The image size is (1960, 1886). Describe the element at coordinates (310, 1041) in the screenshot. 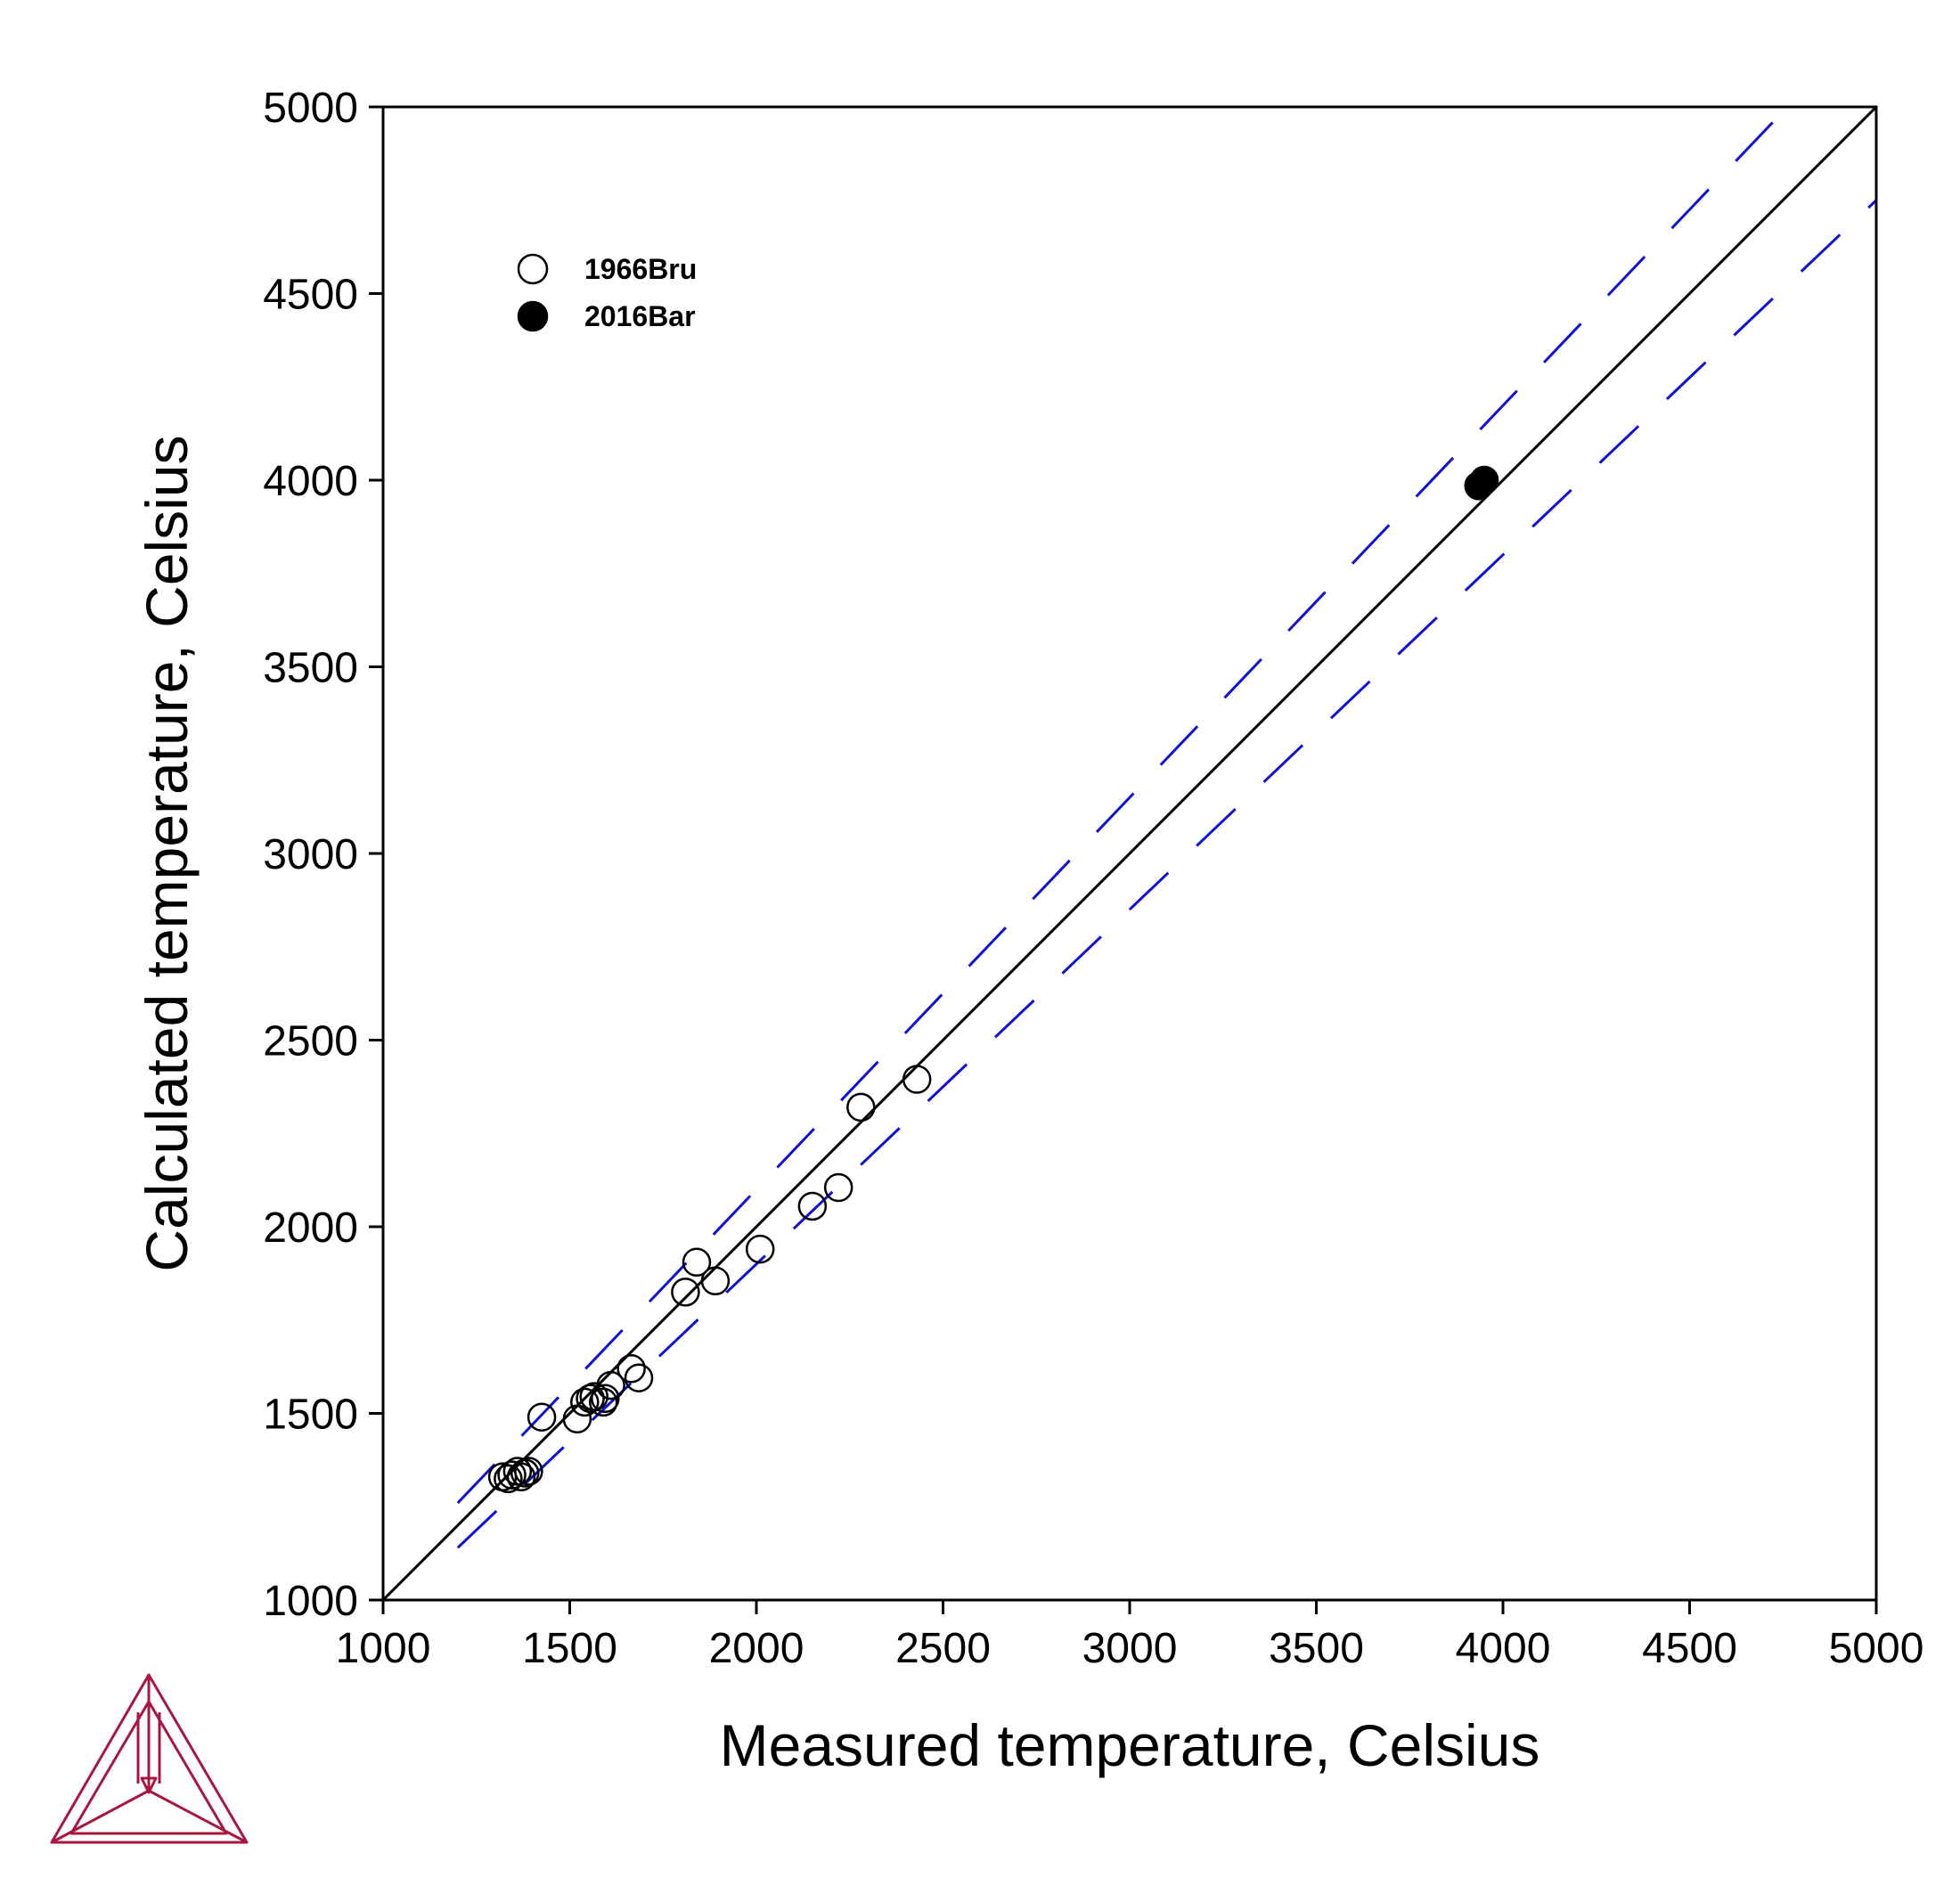

I see `y-tick-label: 2500` at that location.